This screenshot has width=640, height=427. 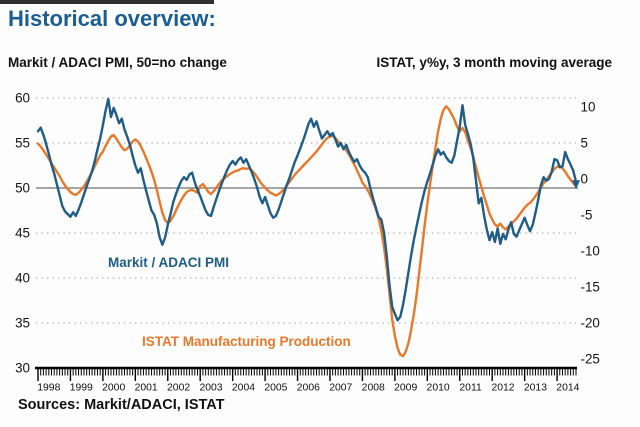 I want to click on left-tick-label: 50, so click(x=22, y=188).